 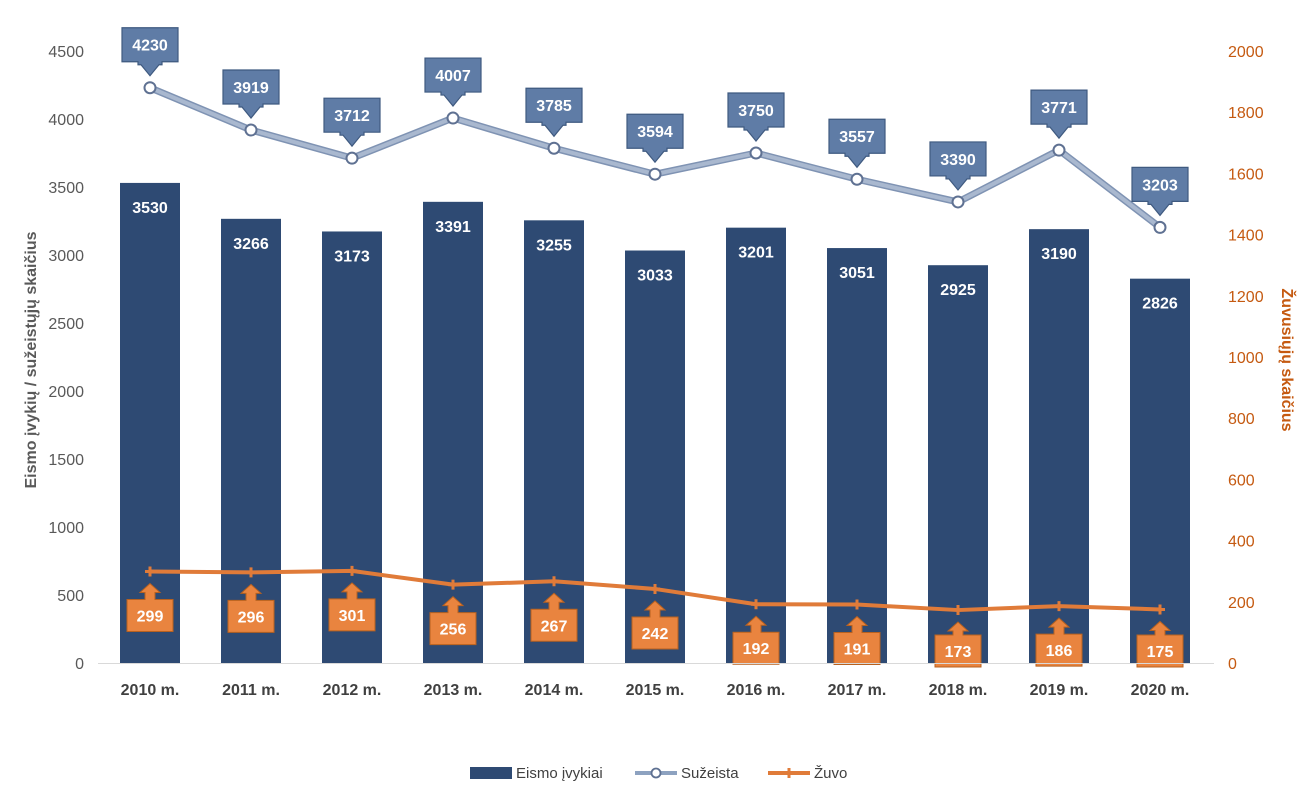 What do you see at coordinates (66, 256) in the screenshot?
I see `y-left-tick-3000: 3000` at bounding box center [66, 256].